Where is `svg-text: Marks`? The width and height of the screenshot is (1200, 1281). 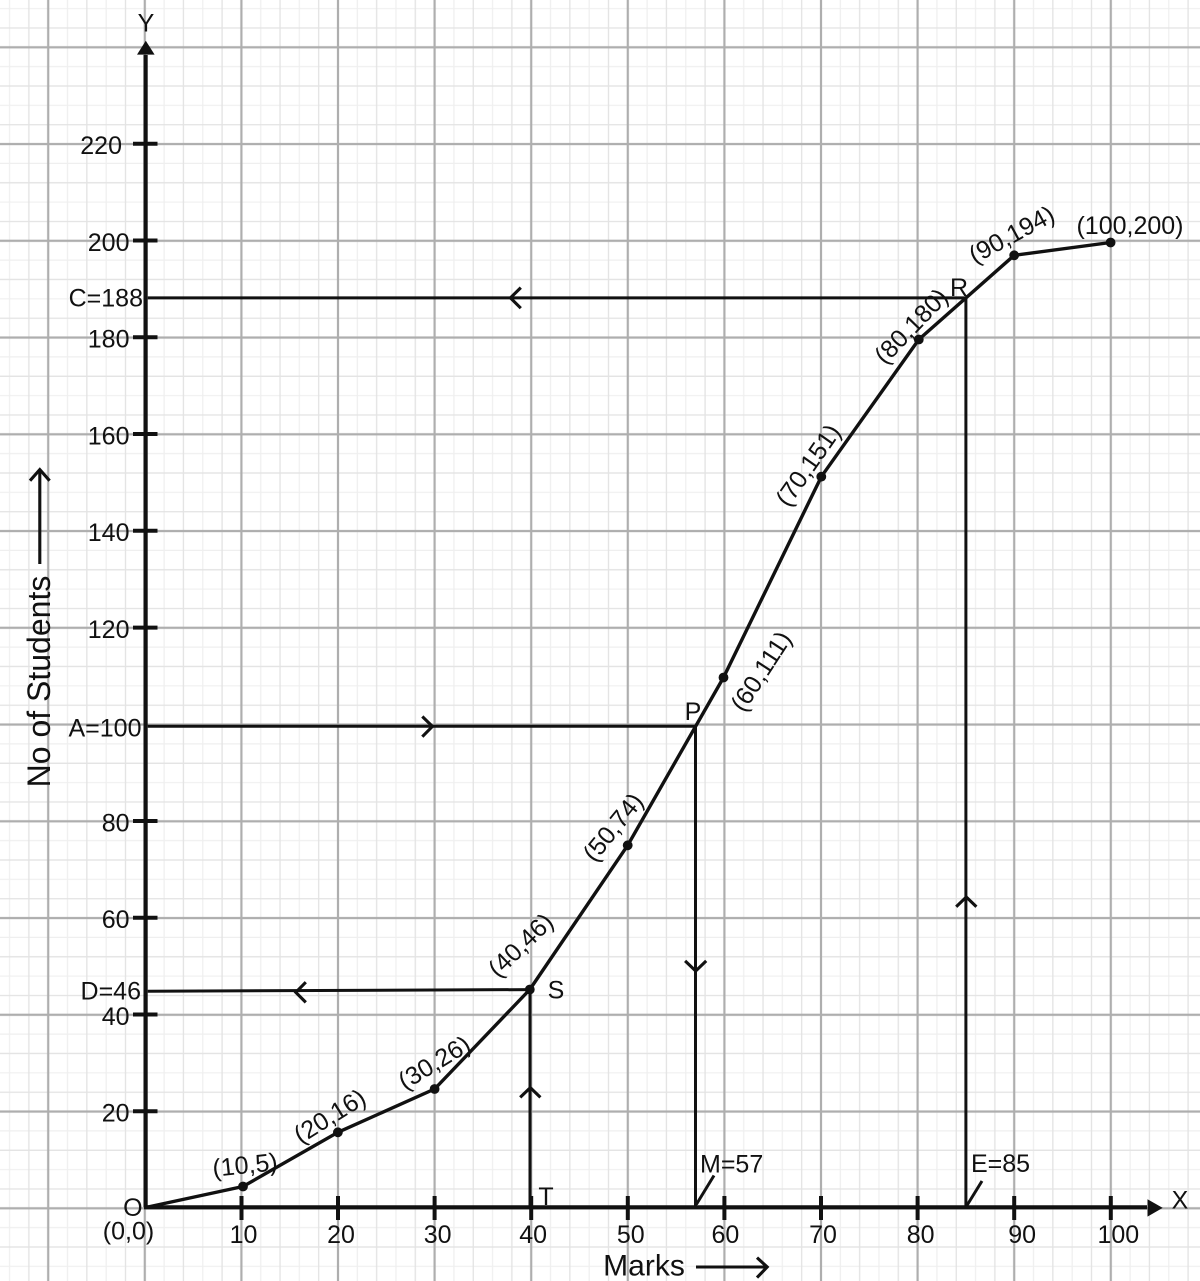 svg-text: Marks is located at coordinates (644, 1265).